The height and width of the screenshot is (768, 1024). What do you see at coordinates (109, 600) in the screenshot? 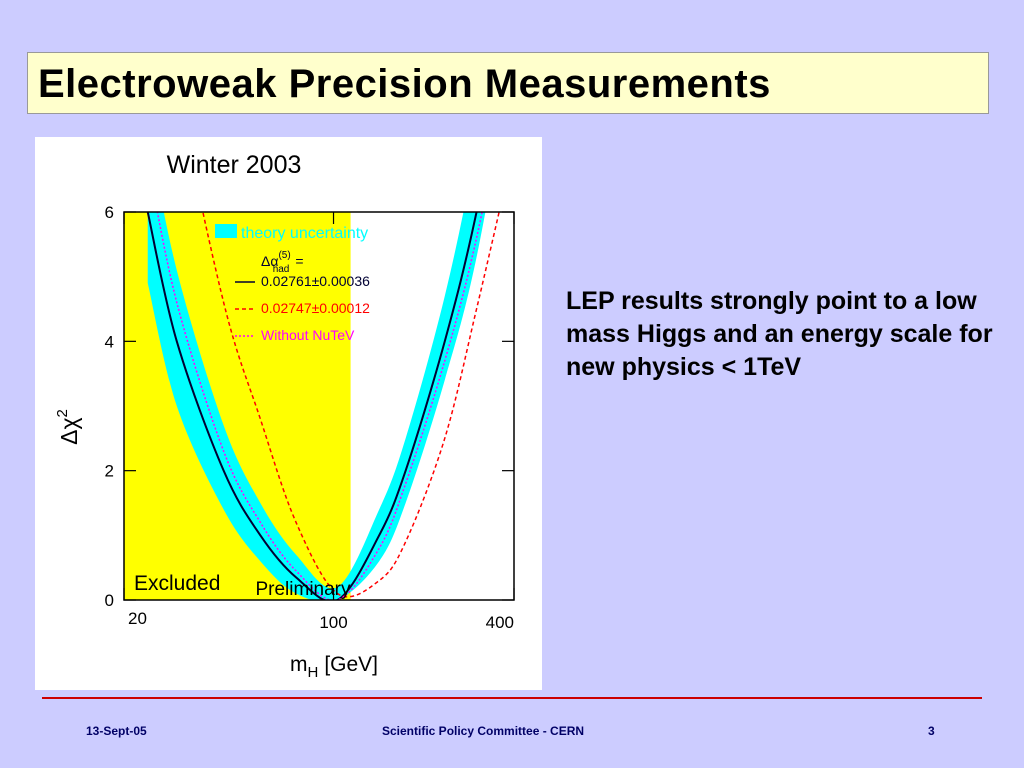
I see `y-tick-label: 0` at bounding box center [109, 600].